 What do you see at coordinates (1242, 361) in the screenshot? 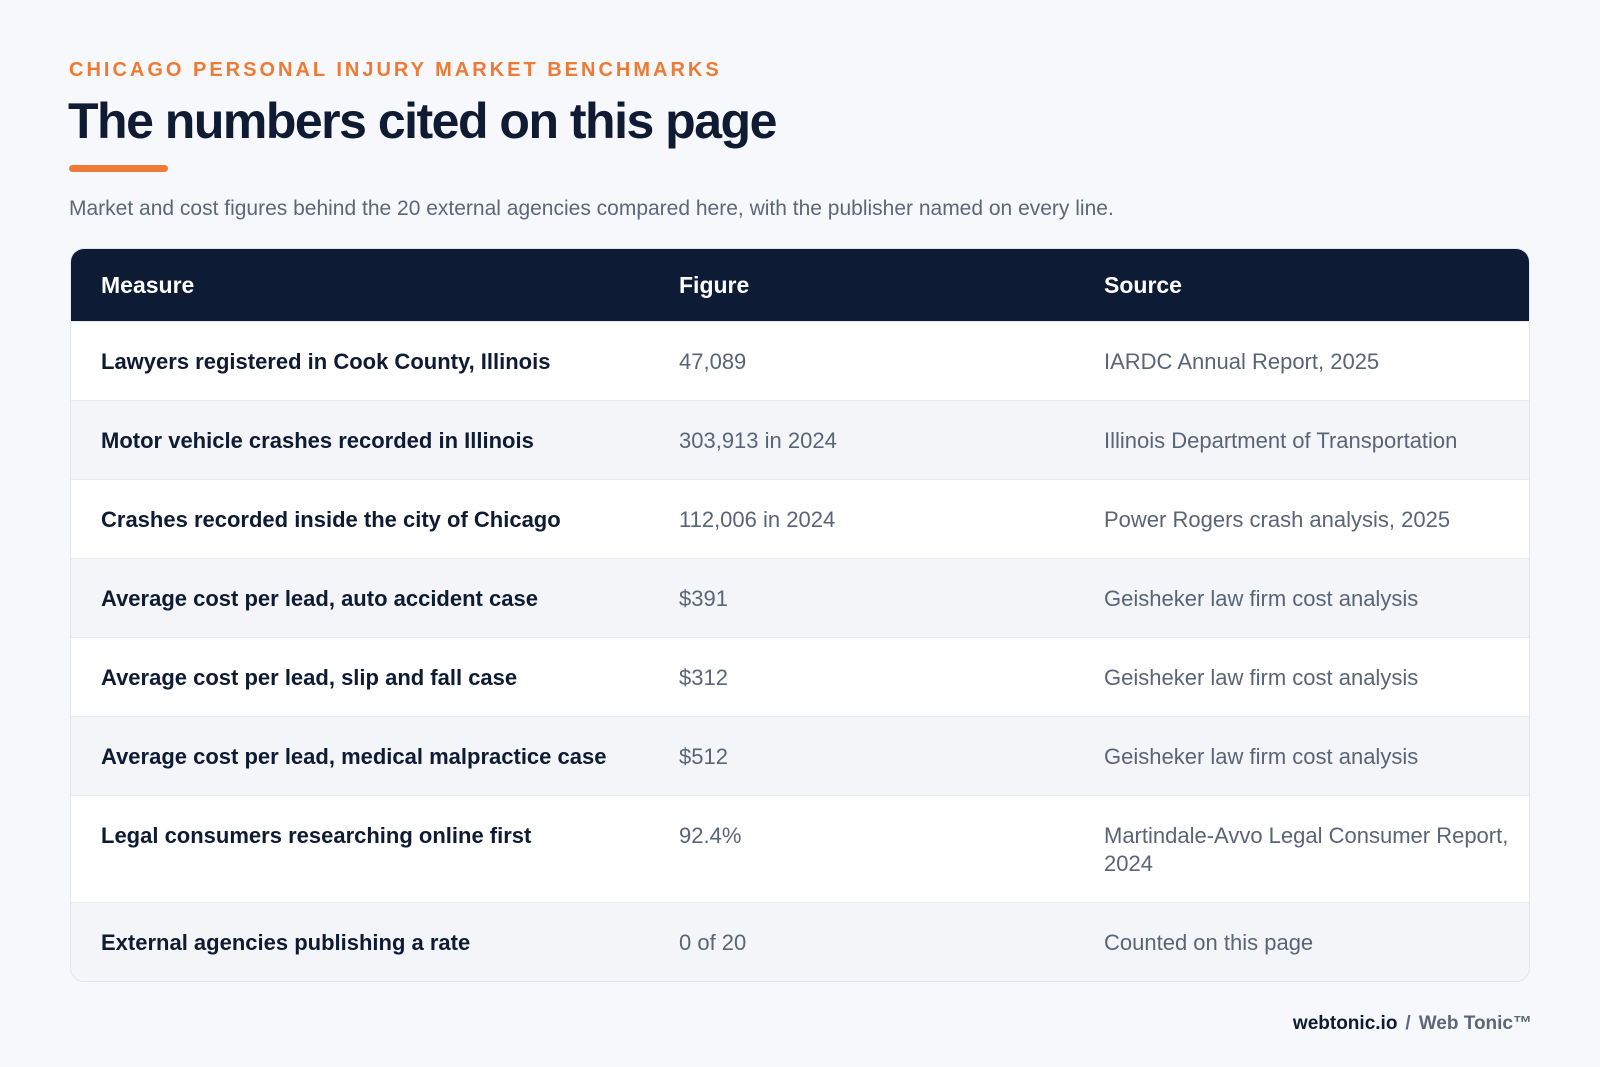
I see `source-cell: IARDC Annual Report, 2025` at bounding box center [1242, 361].